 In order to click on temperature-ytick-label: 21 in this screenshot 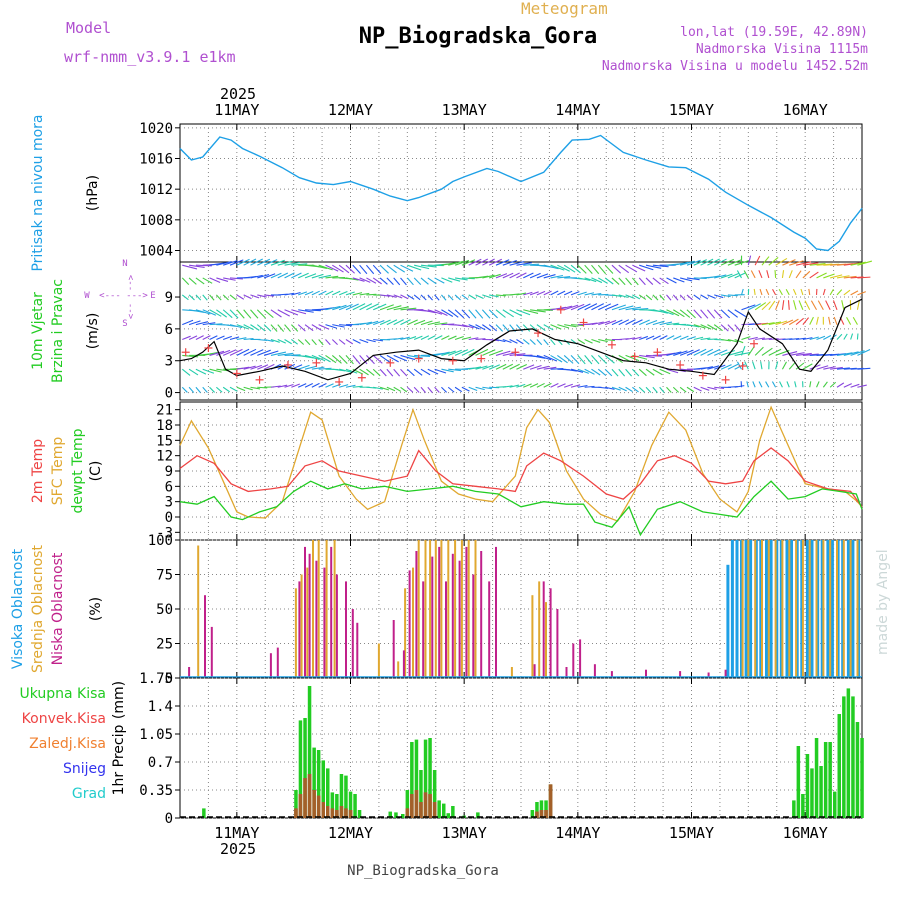, I will do `click(164, 411)`.